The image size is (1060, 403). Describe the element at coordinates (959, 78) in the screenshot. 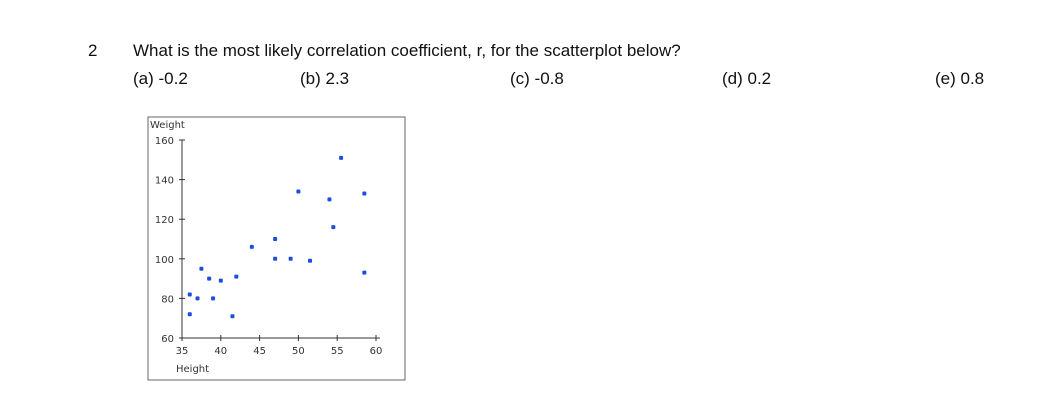

I see `option: (e) 0.8` at that location.